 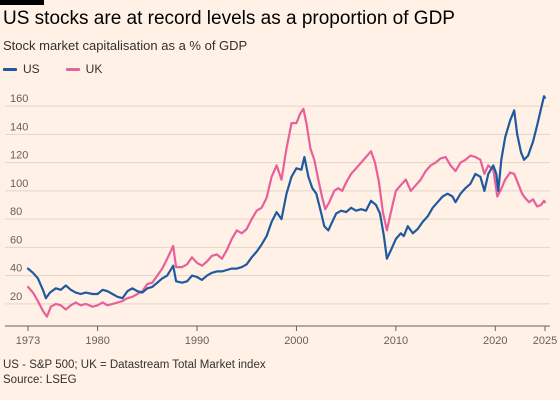 I want to click on legend-item-uk: UK, so click(x=84, y=69).